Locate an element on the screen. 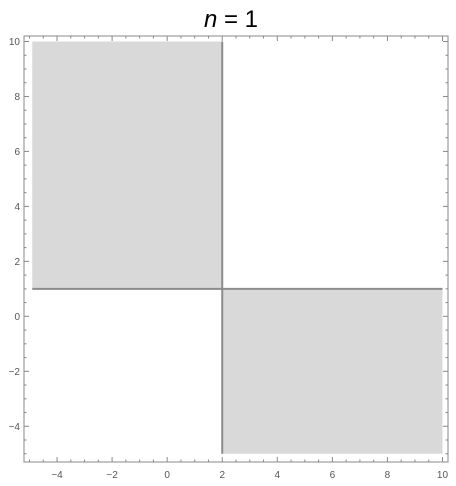 The width and height of the screenshot is (456, 486). title-variable: n is located at coordinates (210, 19).